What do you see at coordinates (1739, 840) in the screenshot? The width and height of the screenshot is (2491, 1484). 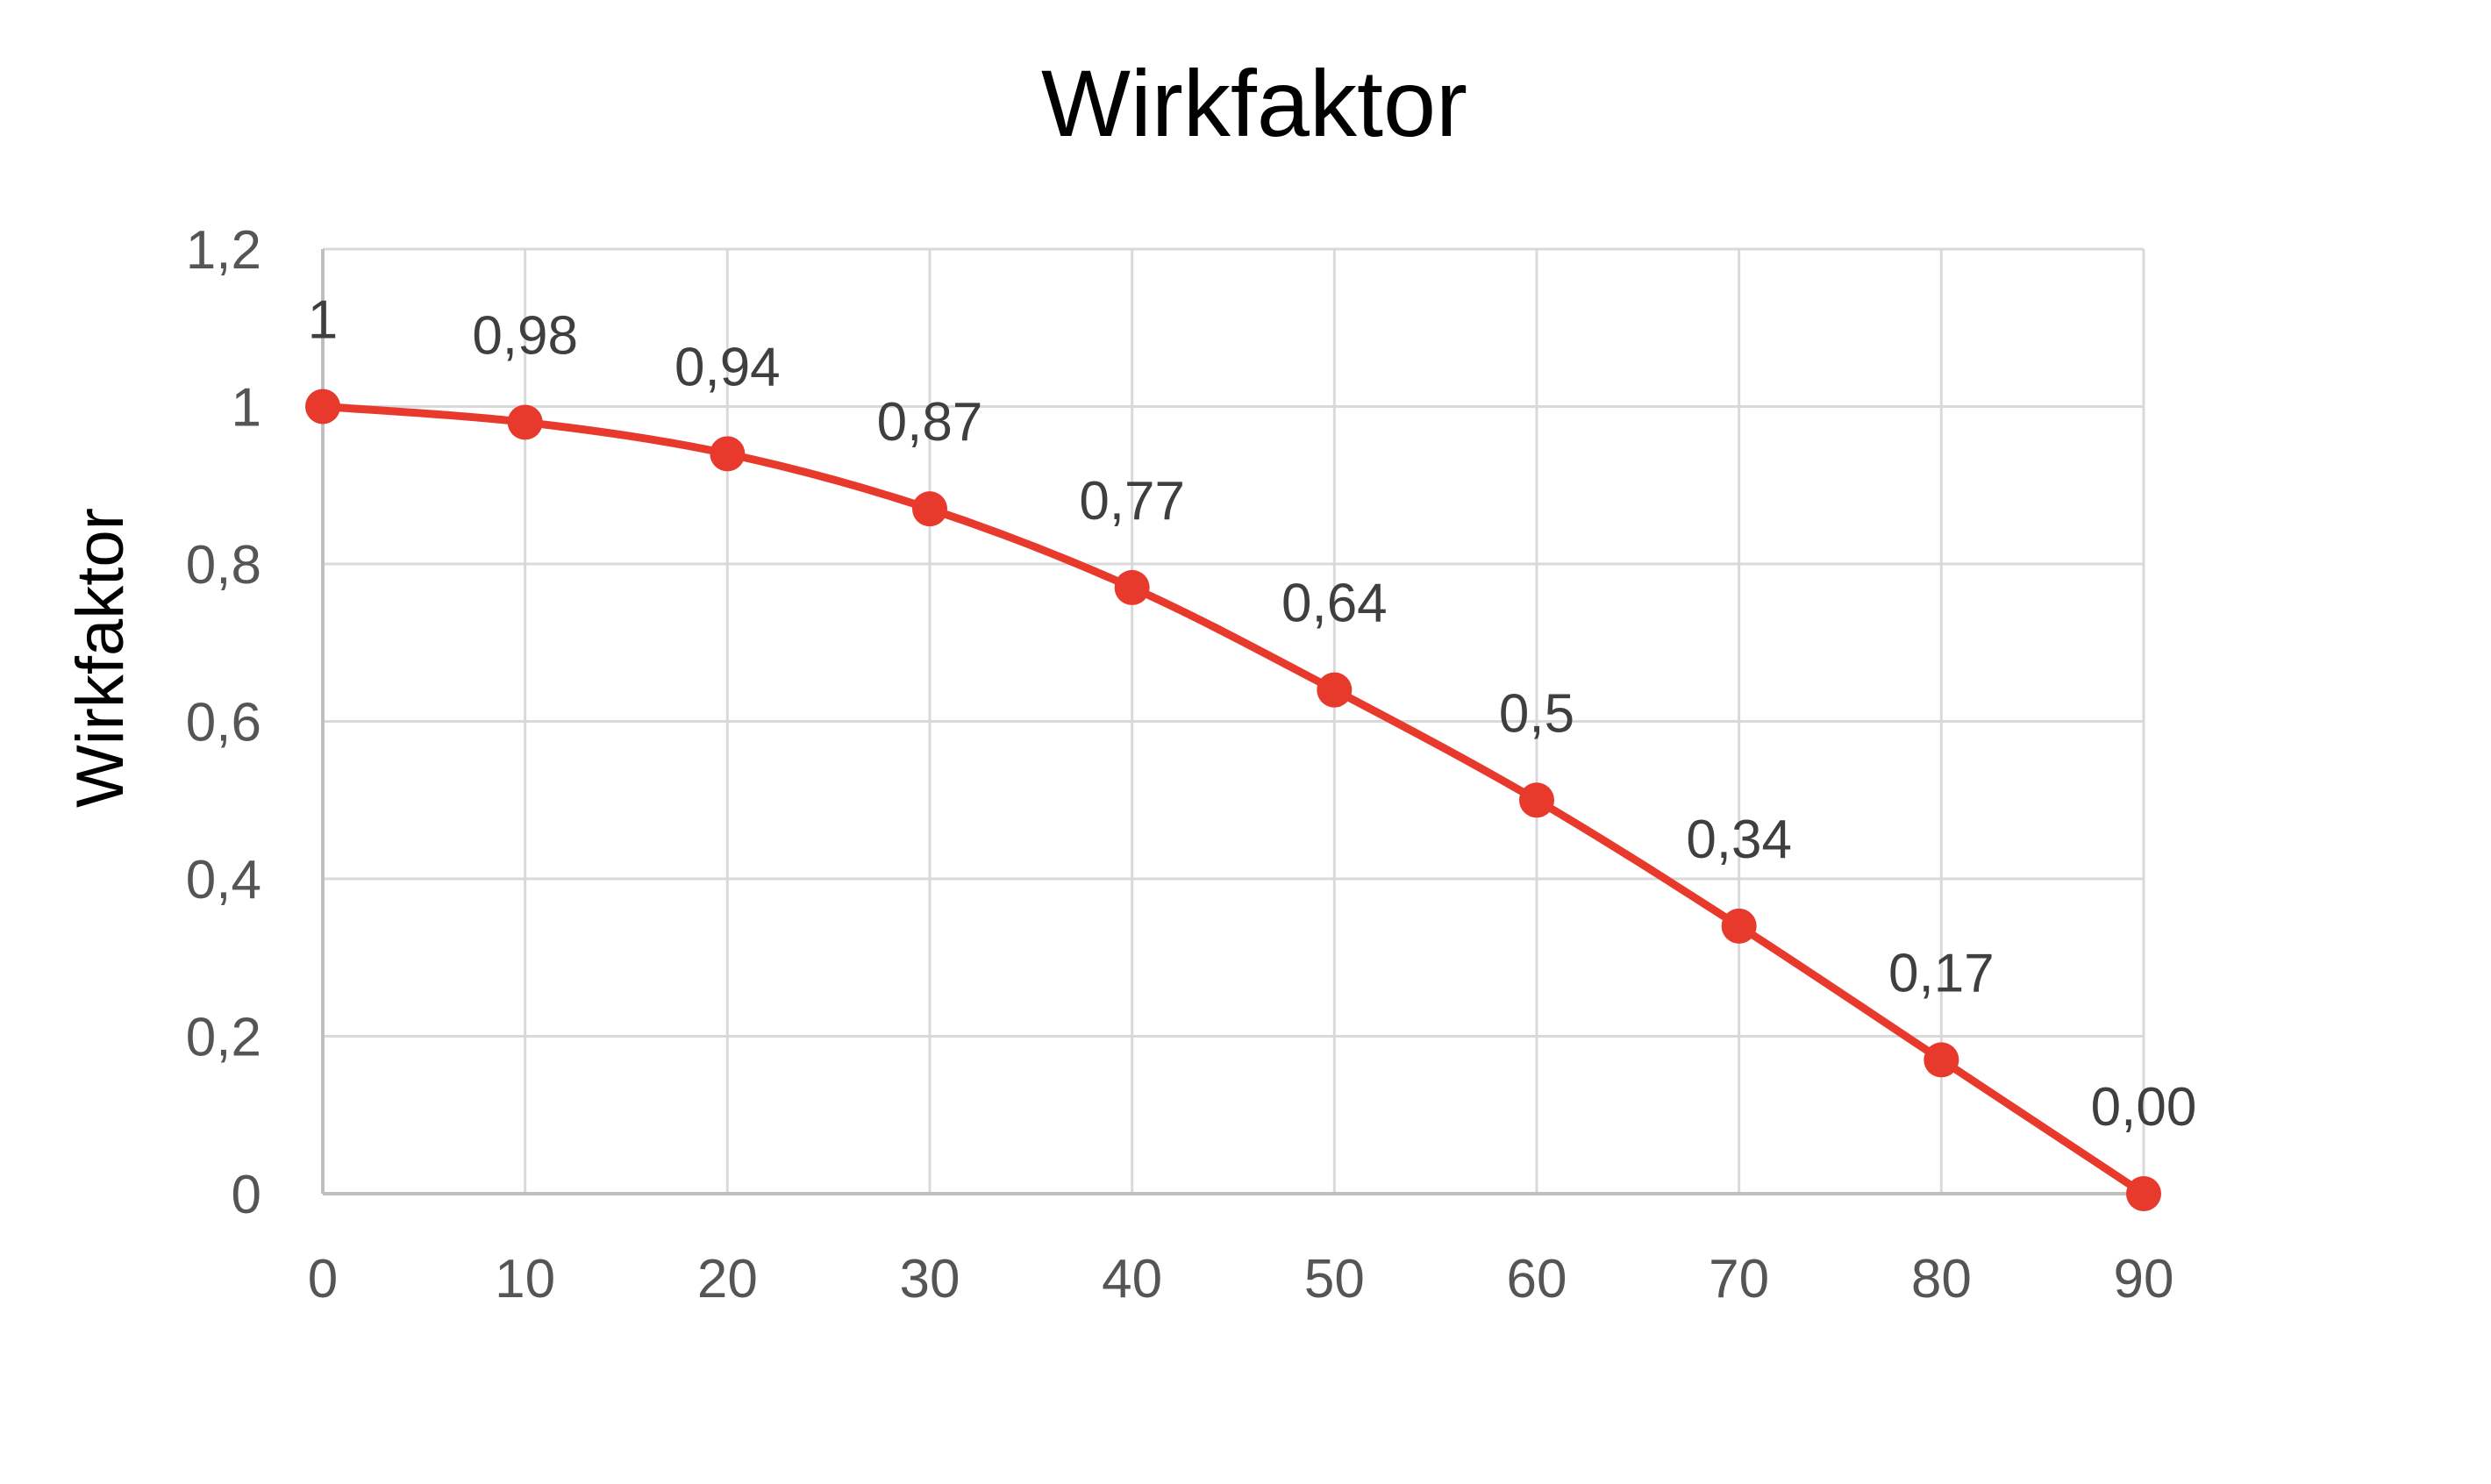 I see `data-label: 0,34` at bounding box center [1739, 840].